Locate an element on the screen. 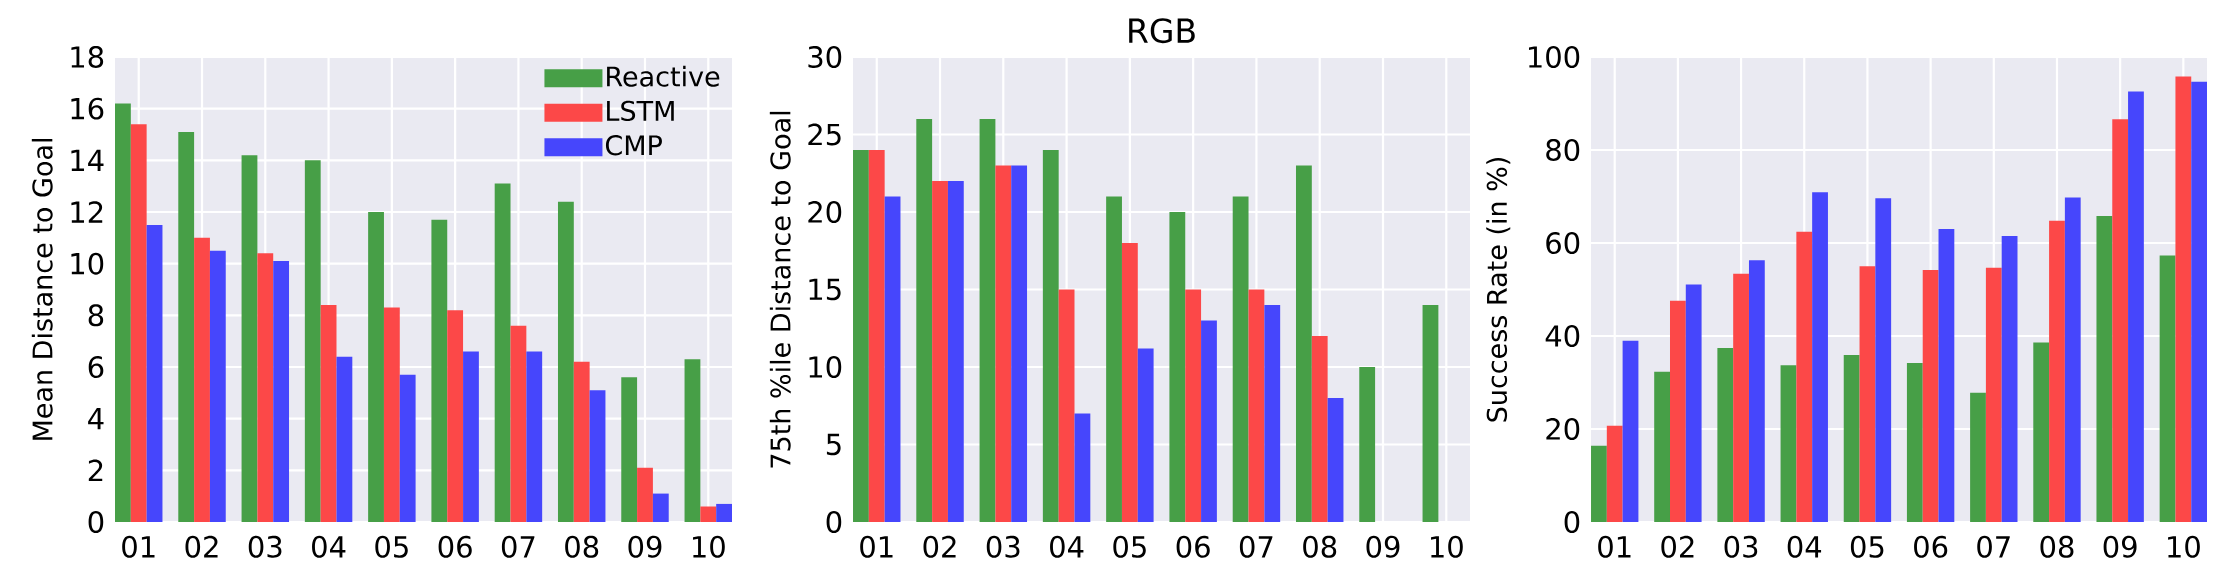 Image resolution: width=2223 pixels, height=584 pixels. y-axis-title: Success Rate (in %) is located at coordinates (1498, 289).